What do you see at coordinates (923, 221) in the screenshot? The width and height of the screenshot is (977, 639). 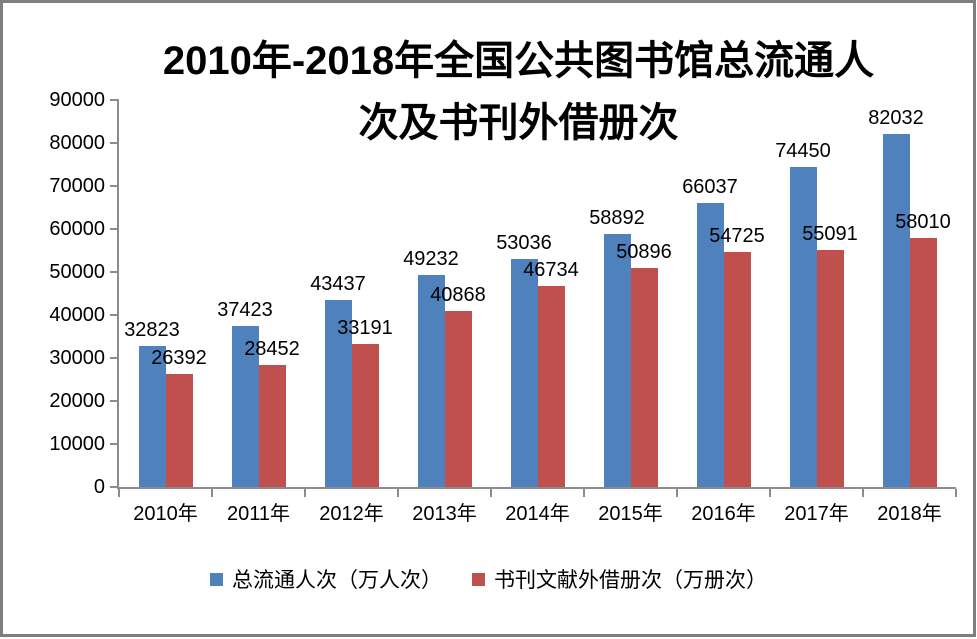 I see `bar-value-label: 58010` at bounding box center [923, 221].